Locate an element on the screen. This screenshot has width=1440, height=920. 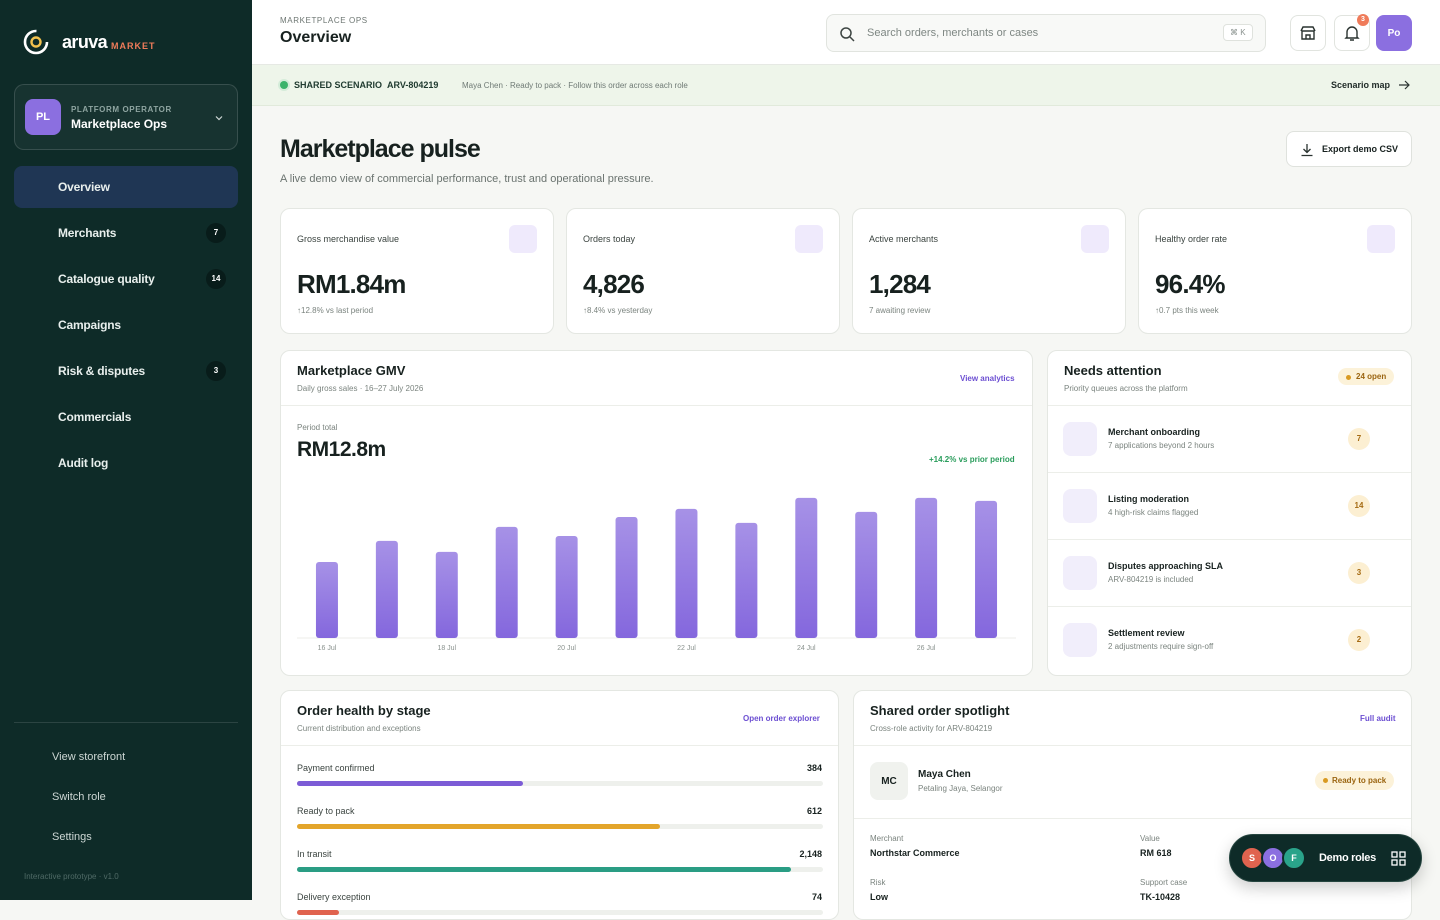
card-subtitle: Daily gross sales · 16–27 July 2026 is located at coordinates (360, 388).